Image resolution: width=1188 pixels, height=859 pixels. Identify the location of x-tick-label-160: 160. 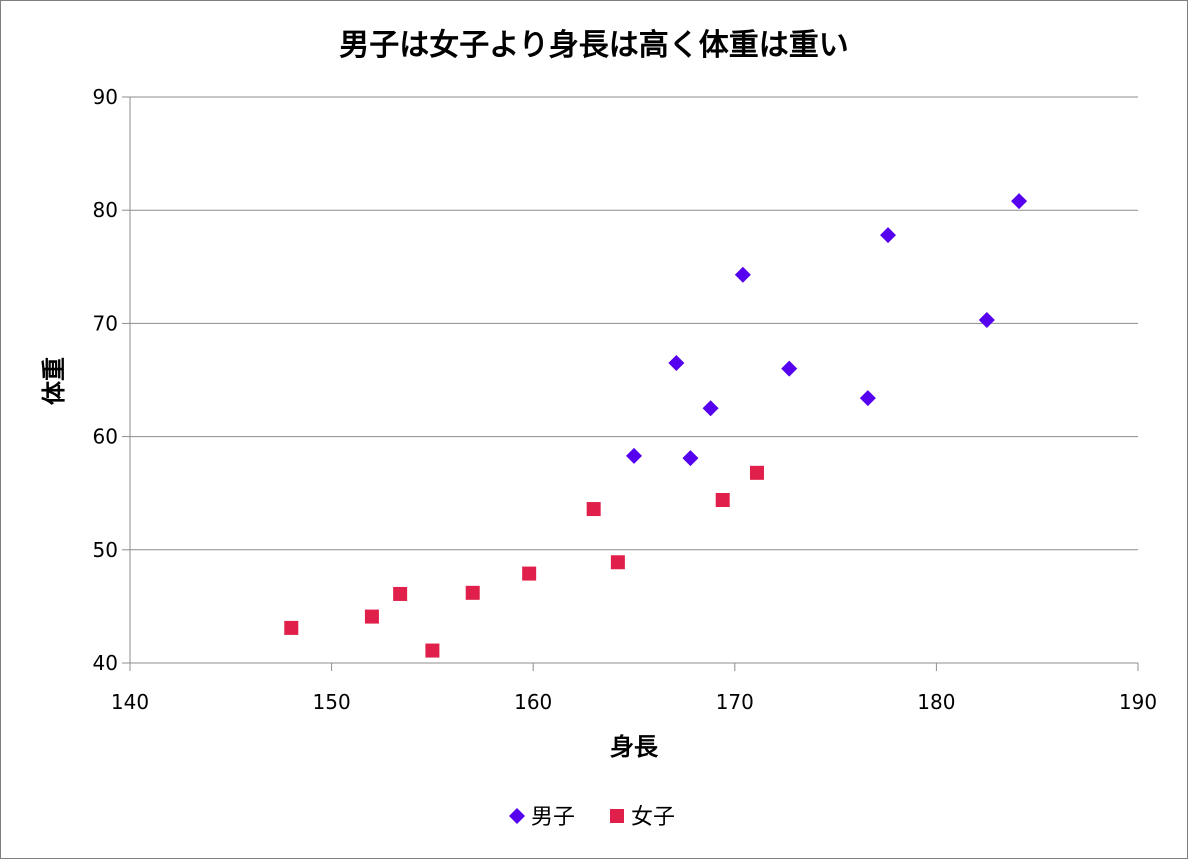
(533, 702).